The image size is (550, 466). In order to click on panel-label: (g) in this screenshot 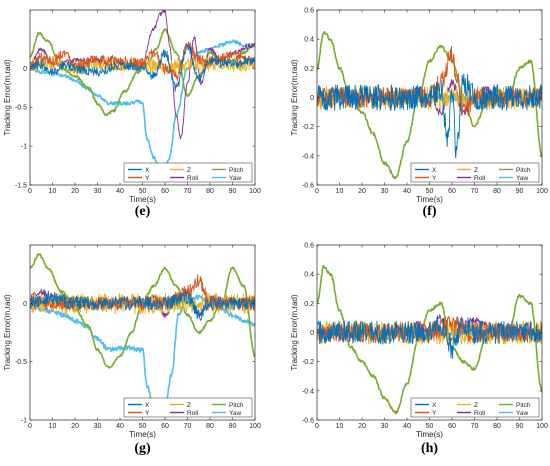, I will do `click(142, 448)`.